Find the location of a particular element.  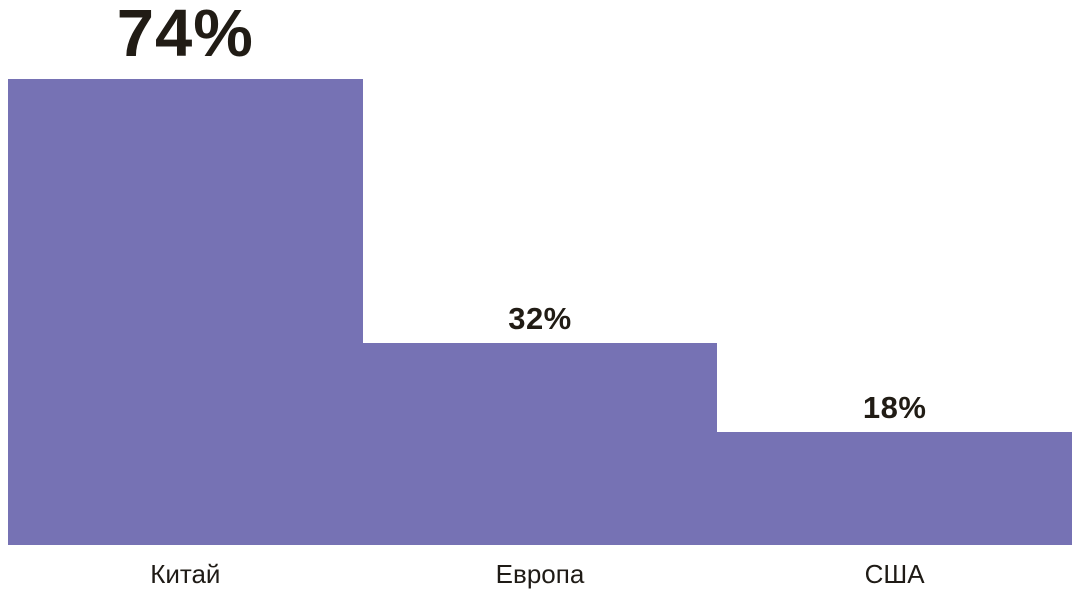

value-label-china: 74% is located at coordinates (185, 35).